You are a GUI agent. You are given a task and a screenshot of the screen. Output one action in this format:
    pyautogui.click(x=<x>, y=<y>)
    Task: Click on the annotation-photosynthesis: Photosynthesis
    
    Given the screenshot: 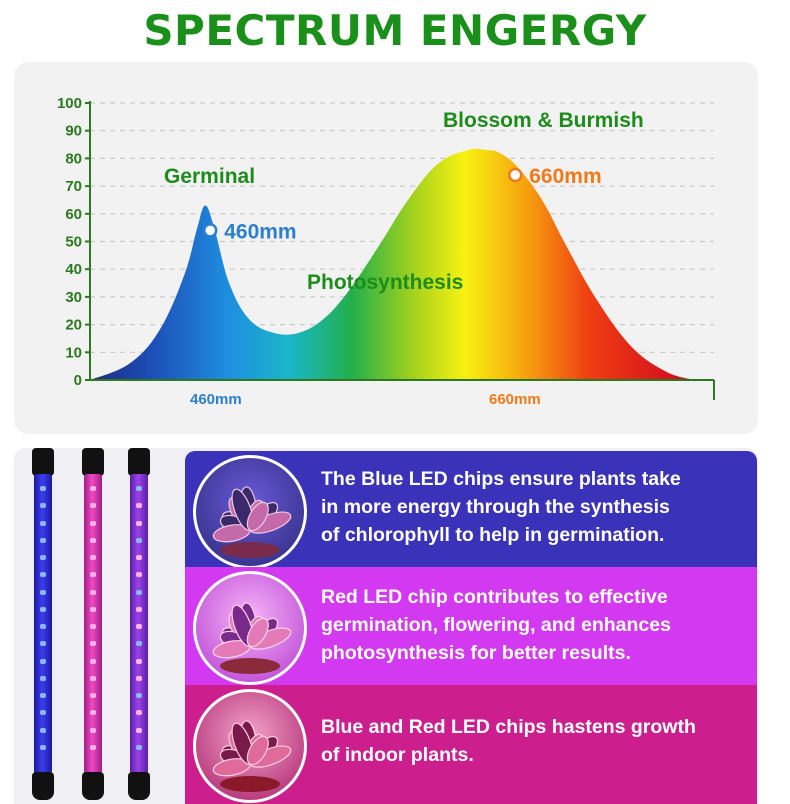 What is the action you would take?
    pyautogui.click(x=385, y=282)
    